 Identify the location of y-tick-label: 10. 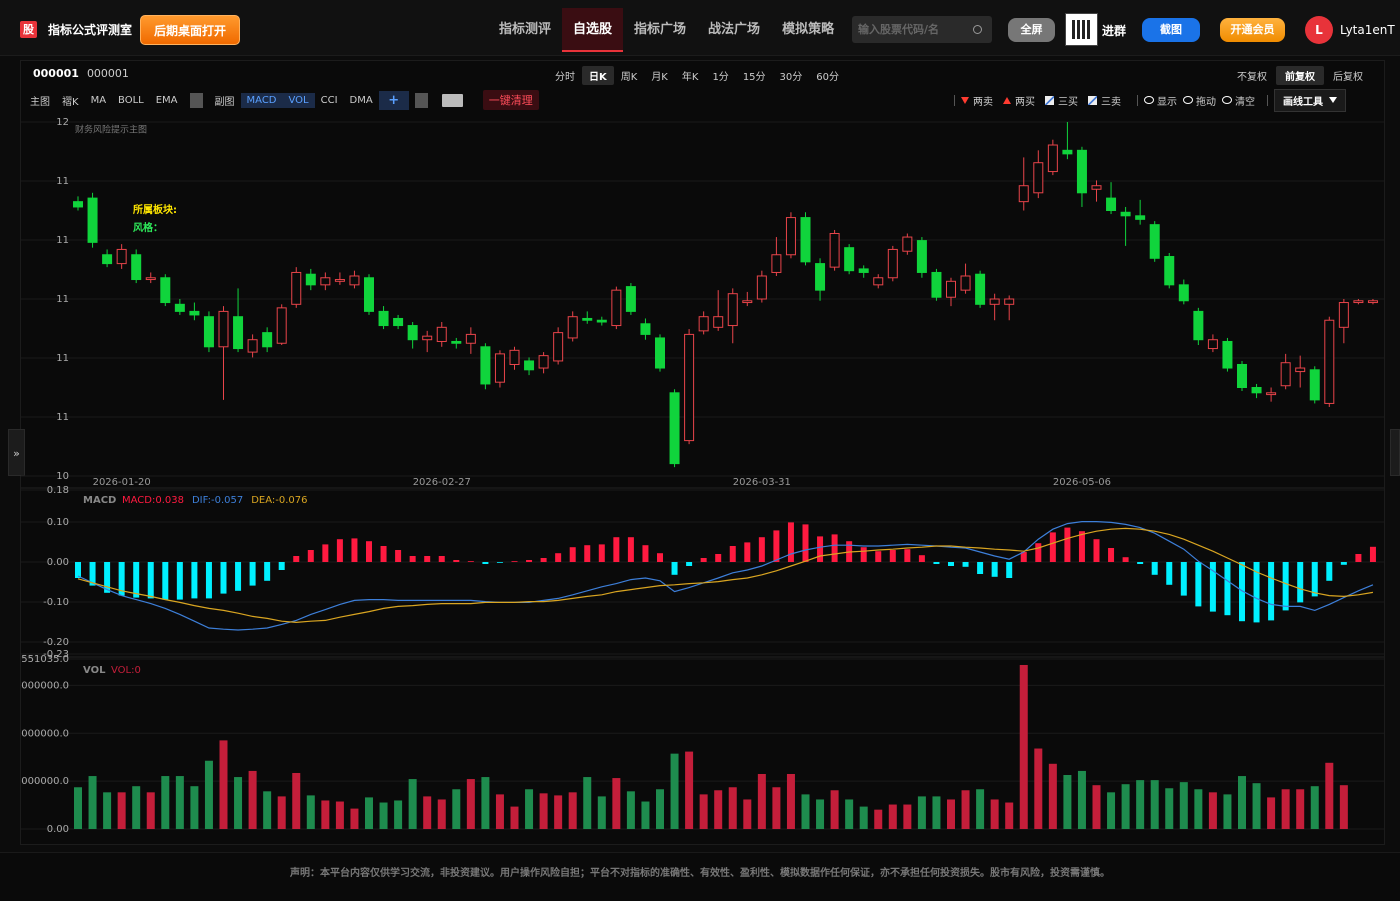
(62, 476).